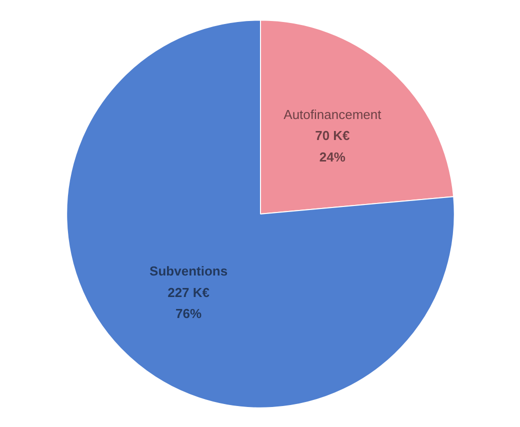  Describe the element at coordinates (333, 114) in the screenshot. I see `slice-label: Autofinancement` at that location.